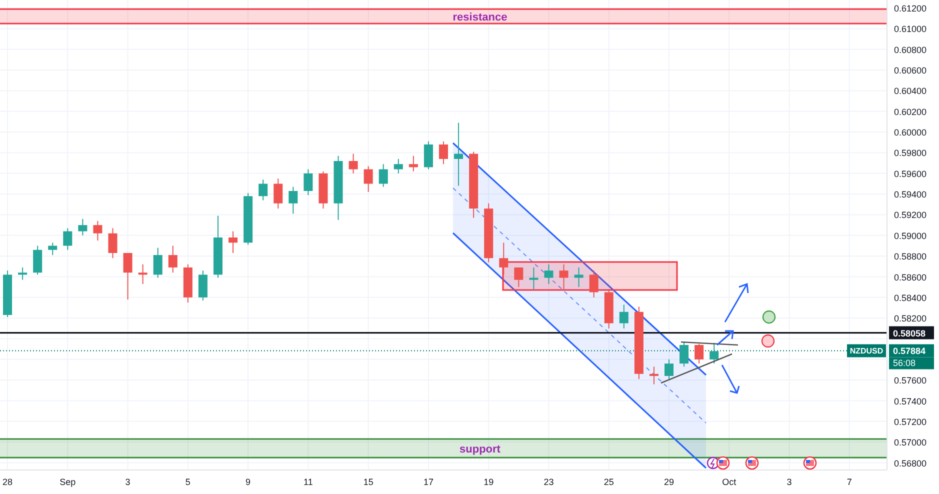  Describe the element at coordinates (368, 482) in the screenshot. I see `x-tick-label: 15` at that location.